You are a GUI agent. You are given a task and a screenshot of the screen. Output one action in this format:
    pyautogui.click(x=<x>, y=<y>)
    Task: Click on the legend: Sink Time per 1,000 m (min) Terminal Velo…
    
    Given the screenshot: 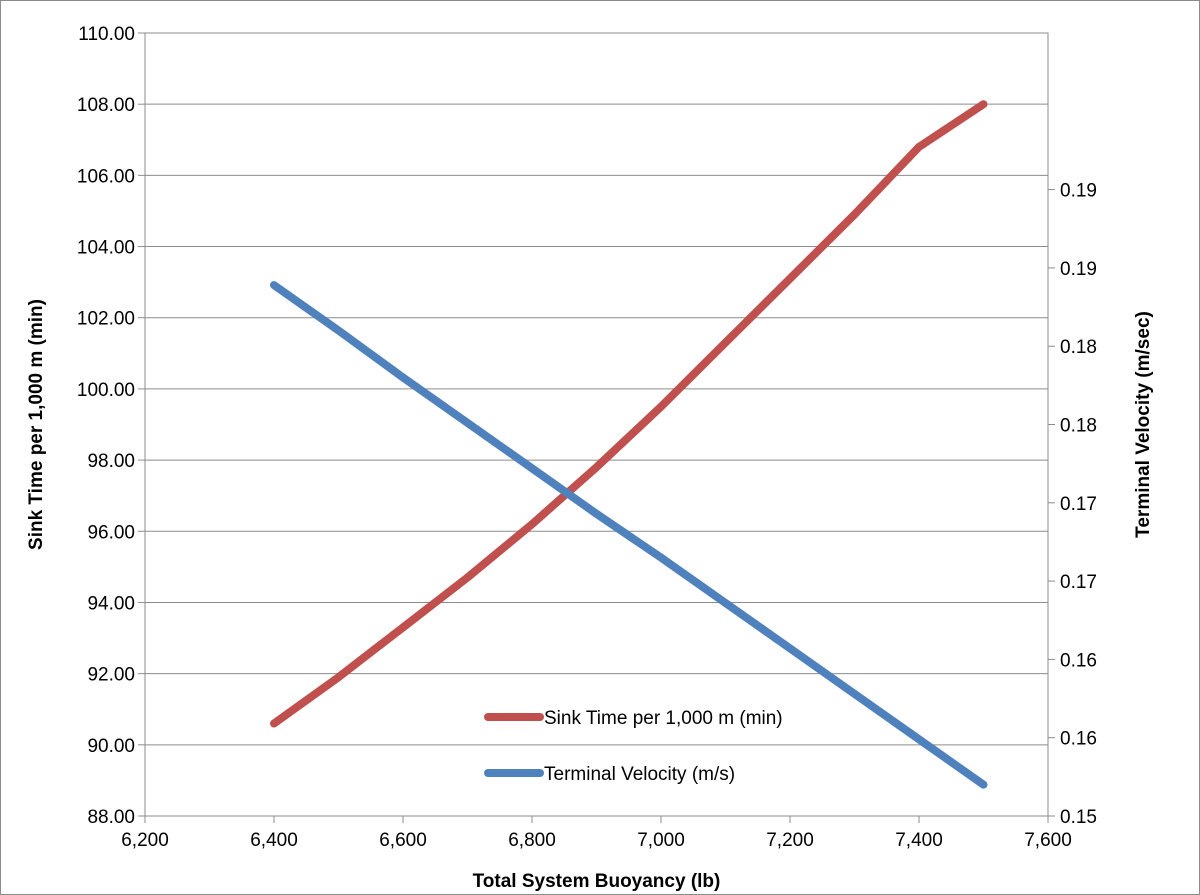 What is the action you would take?
    pyautogui.click(x=633, y=746)
    